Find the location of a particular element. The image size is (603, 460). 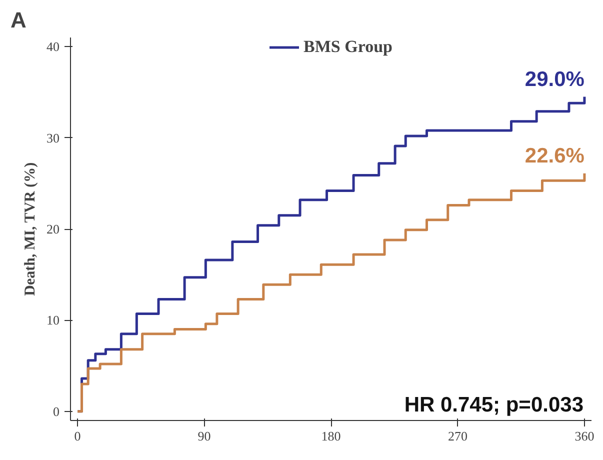

y-tick-label: 20 is located at coordinates (53, 229).